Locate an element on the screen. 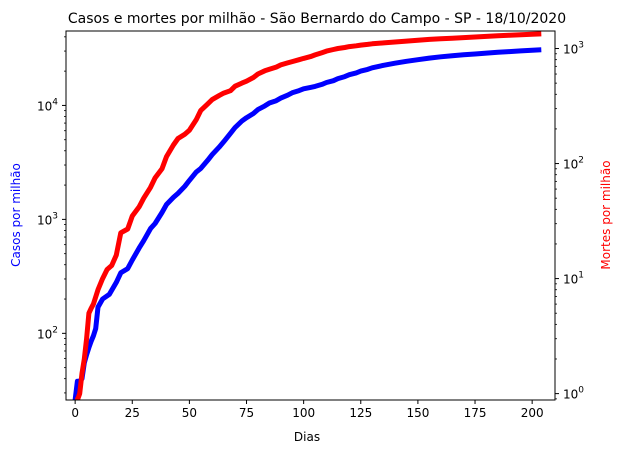 Image resolution: width=625 pixels, height=453 pixels. left-tick-label: 10² is located at coordinates (47, 333).